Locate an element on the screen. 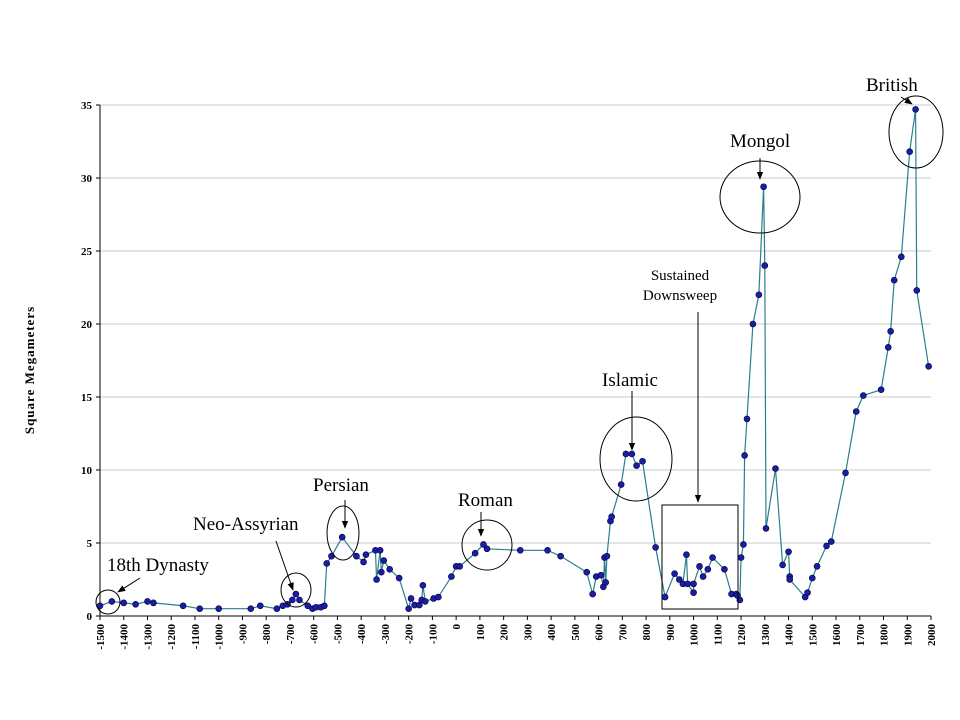 The height and width of the screenshot is (720, 960). x-tick-label: 1300 is located at coordinates (766, 635).